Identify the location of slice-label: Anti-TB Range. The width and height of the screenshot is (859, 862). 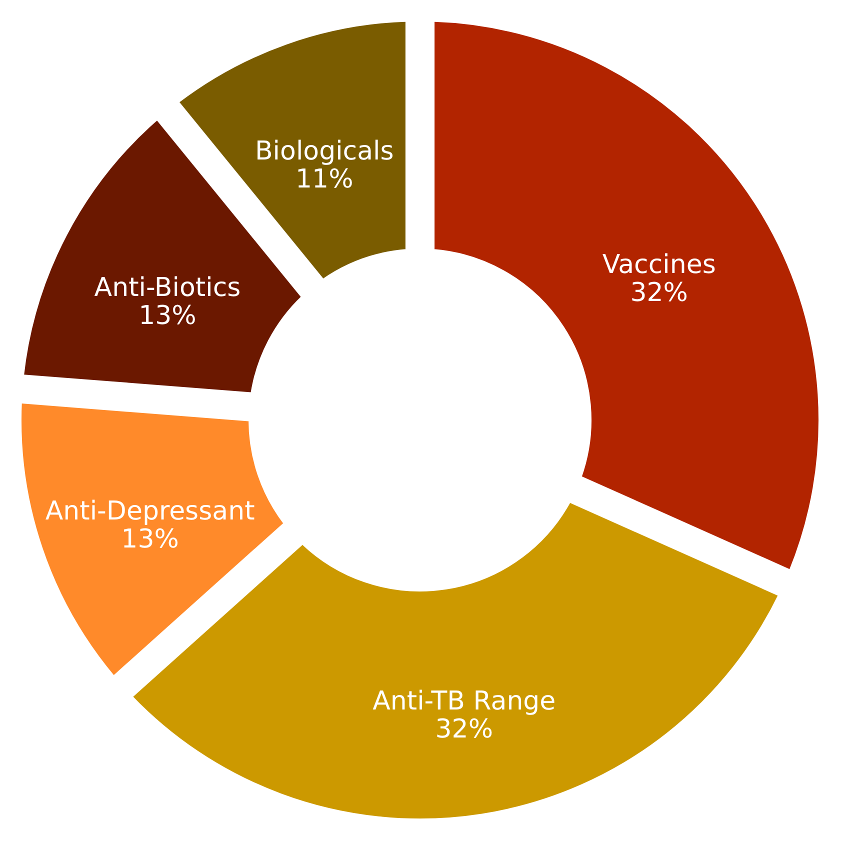
(464, 701).